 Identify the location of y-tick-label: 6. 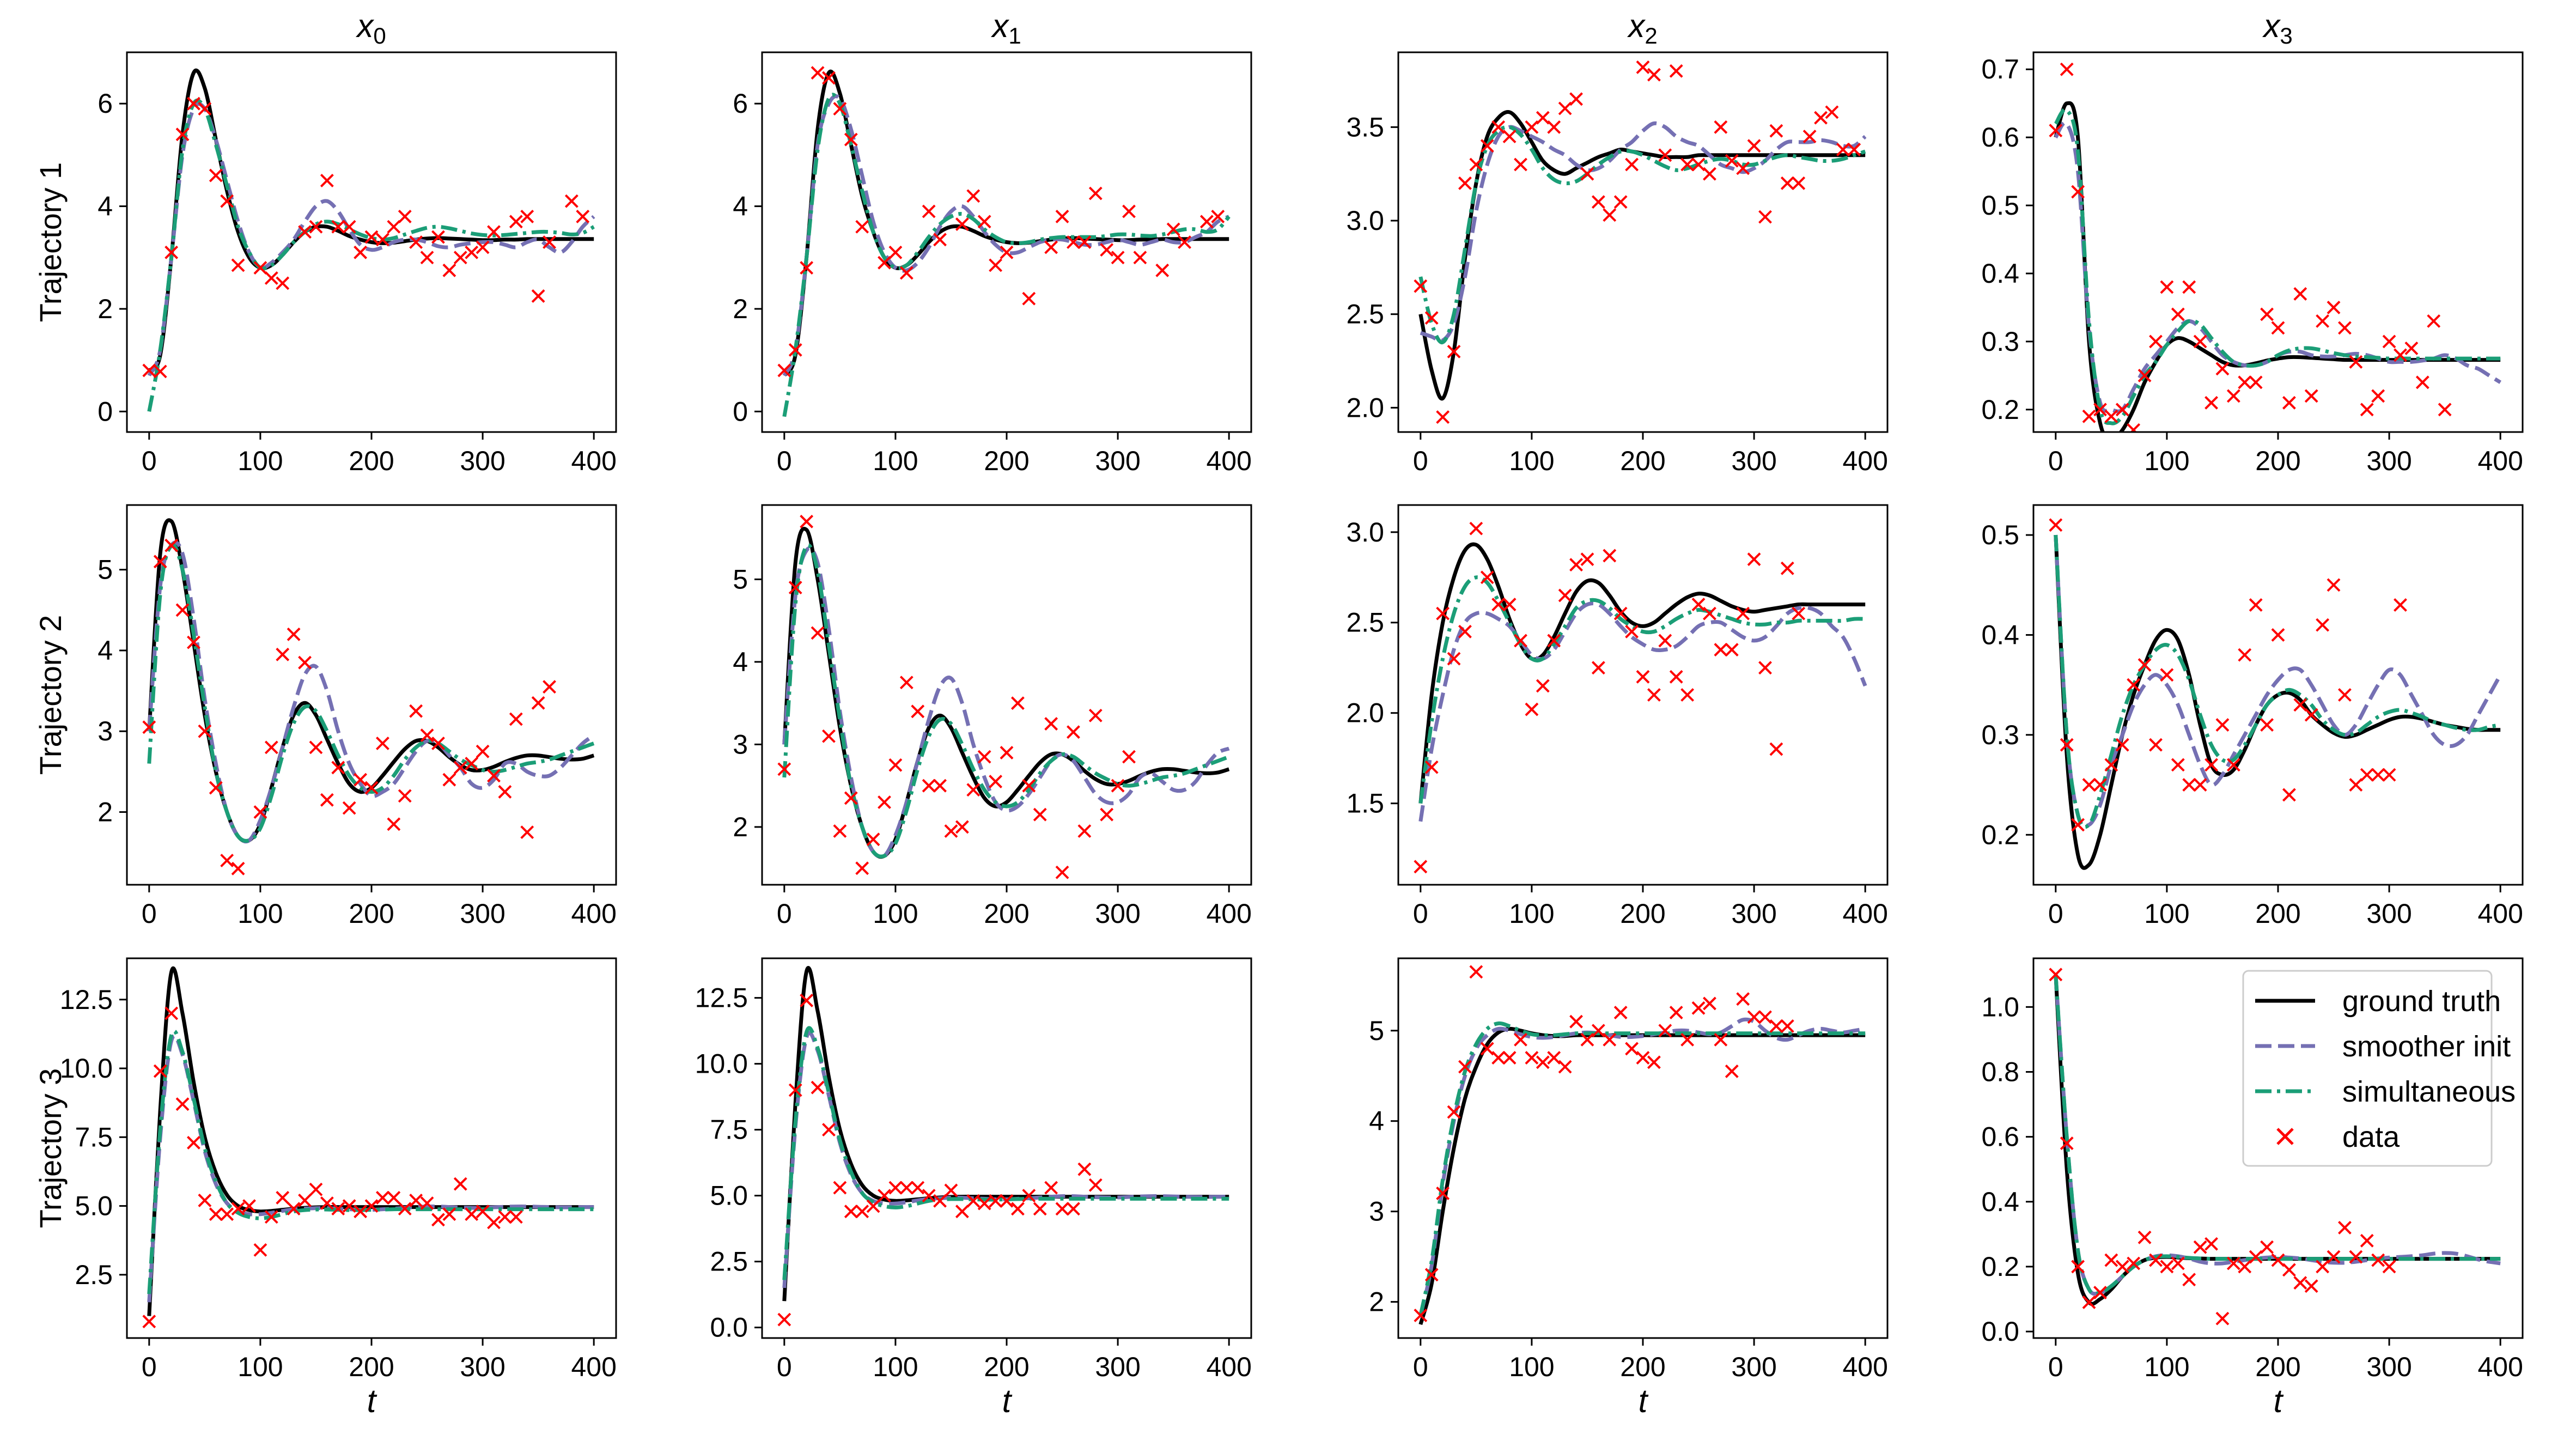
(105, 104).